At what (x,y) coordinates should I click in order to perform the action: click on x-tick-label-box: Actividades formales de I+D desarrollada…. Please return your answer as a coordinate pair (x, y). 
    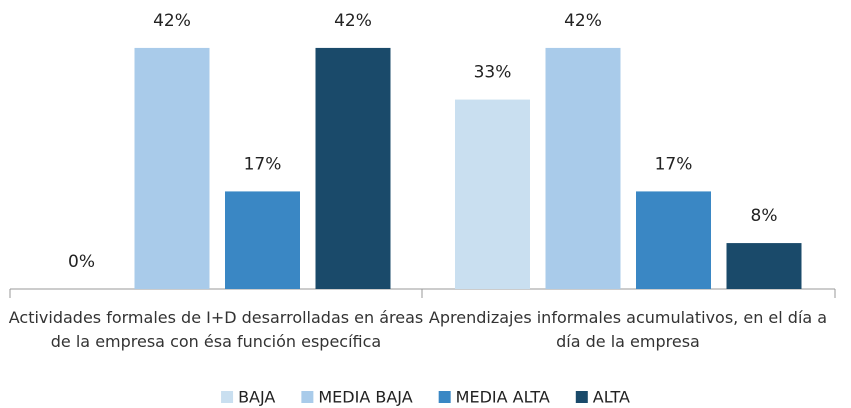
    Looking at the image, I should click on (216, 329).